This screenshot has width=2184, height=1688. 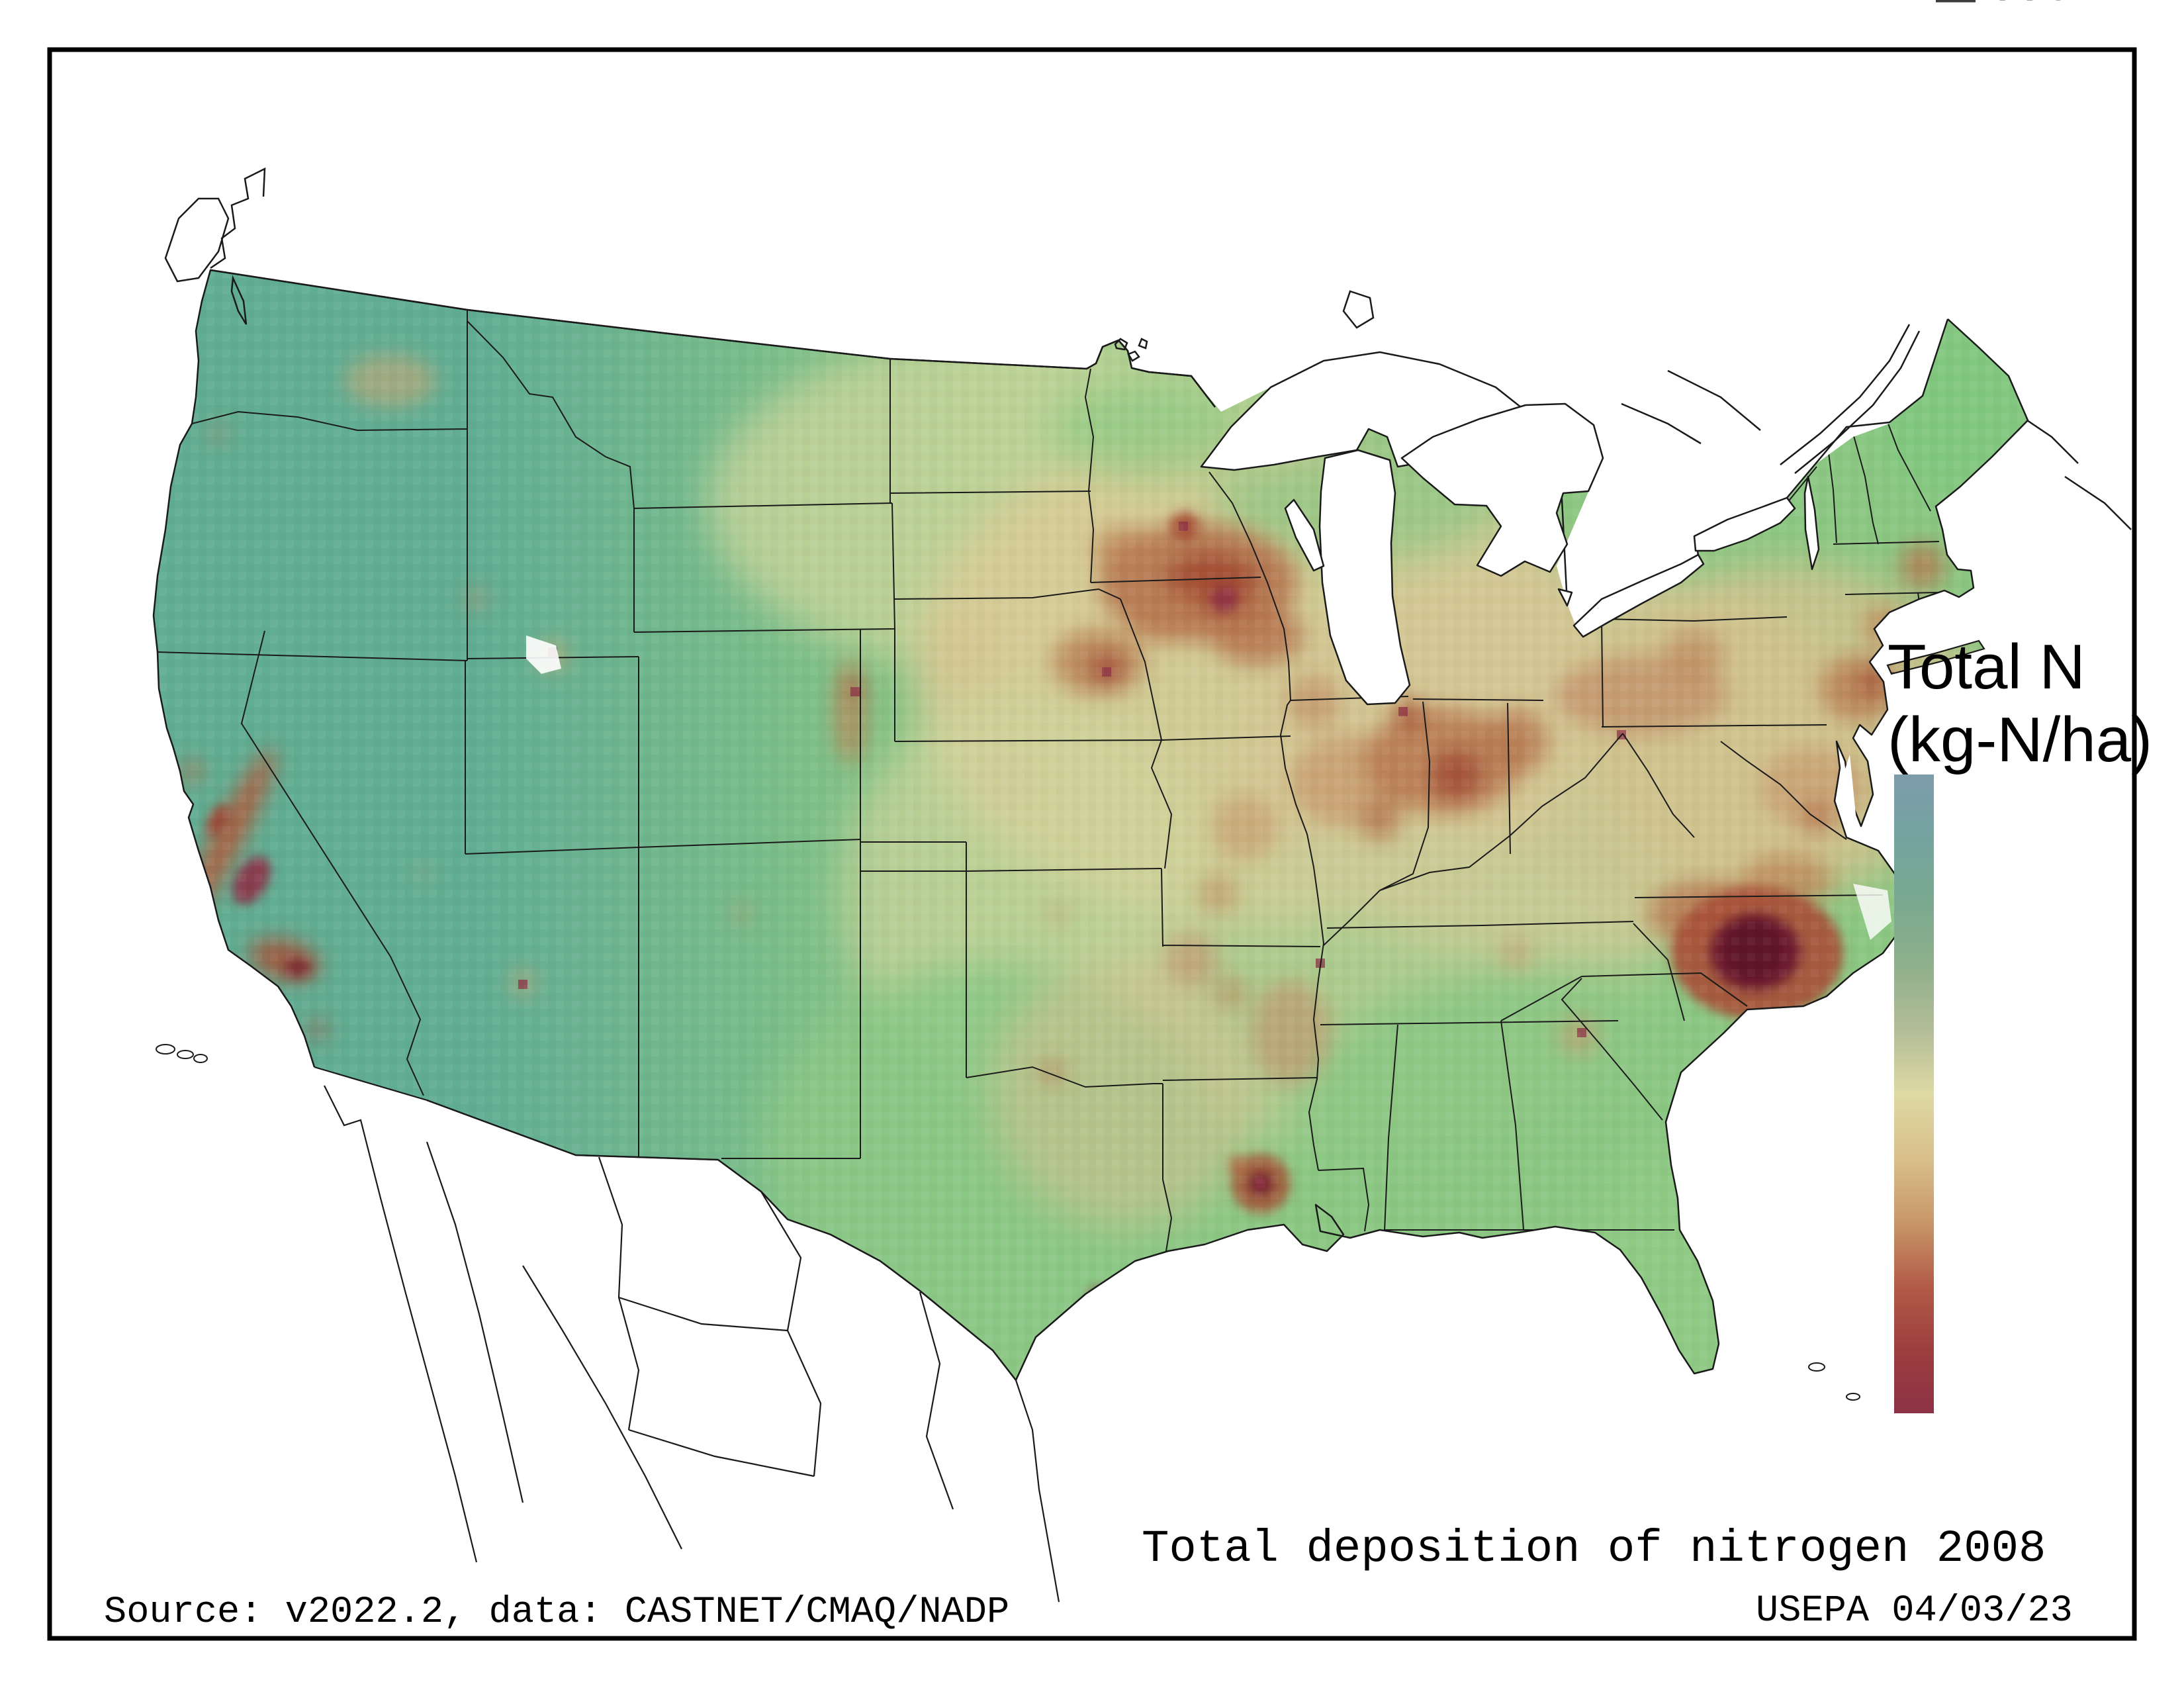 What do you see at coordinates (1812, 523) in the screenshot?
I see `lake-champlain` at bounding box center [1812, 523].